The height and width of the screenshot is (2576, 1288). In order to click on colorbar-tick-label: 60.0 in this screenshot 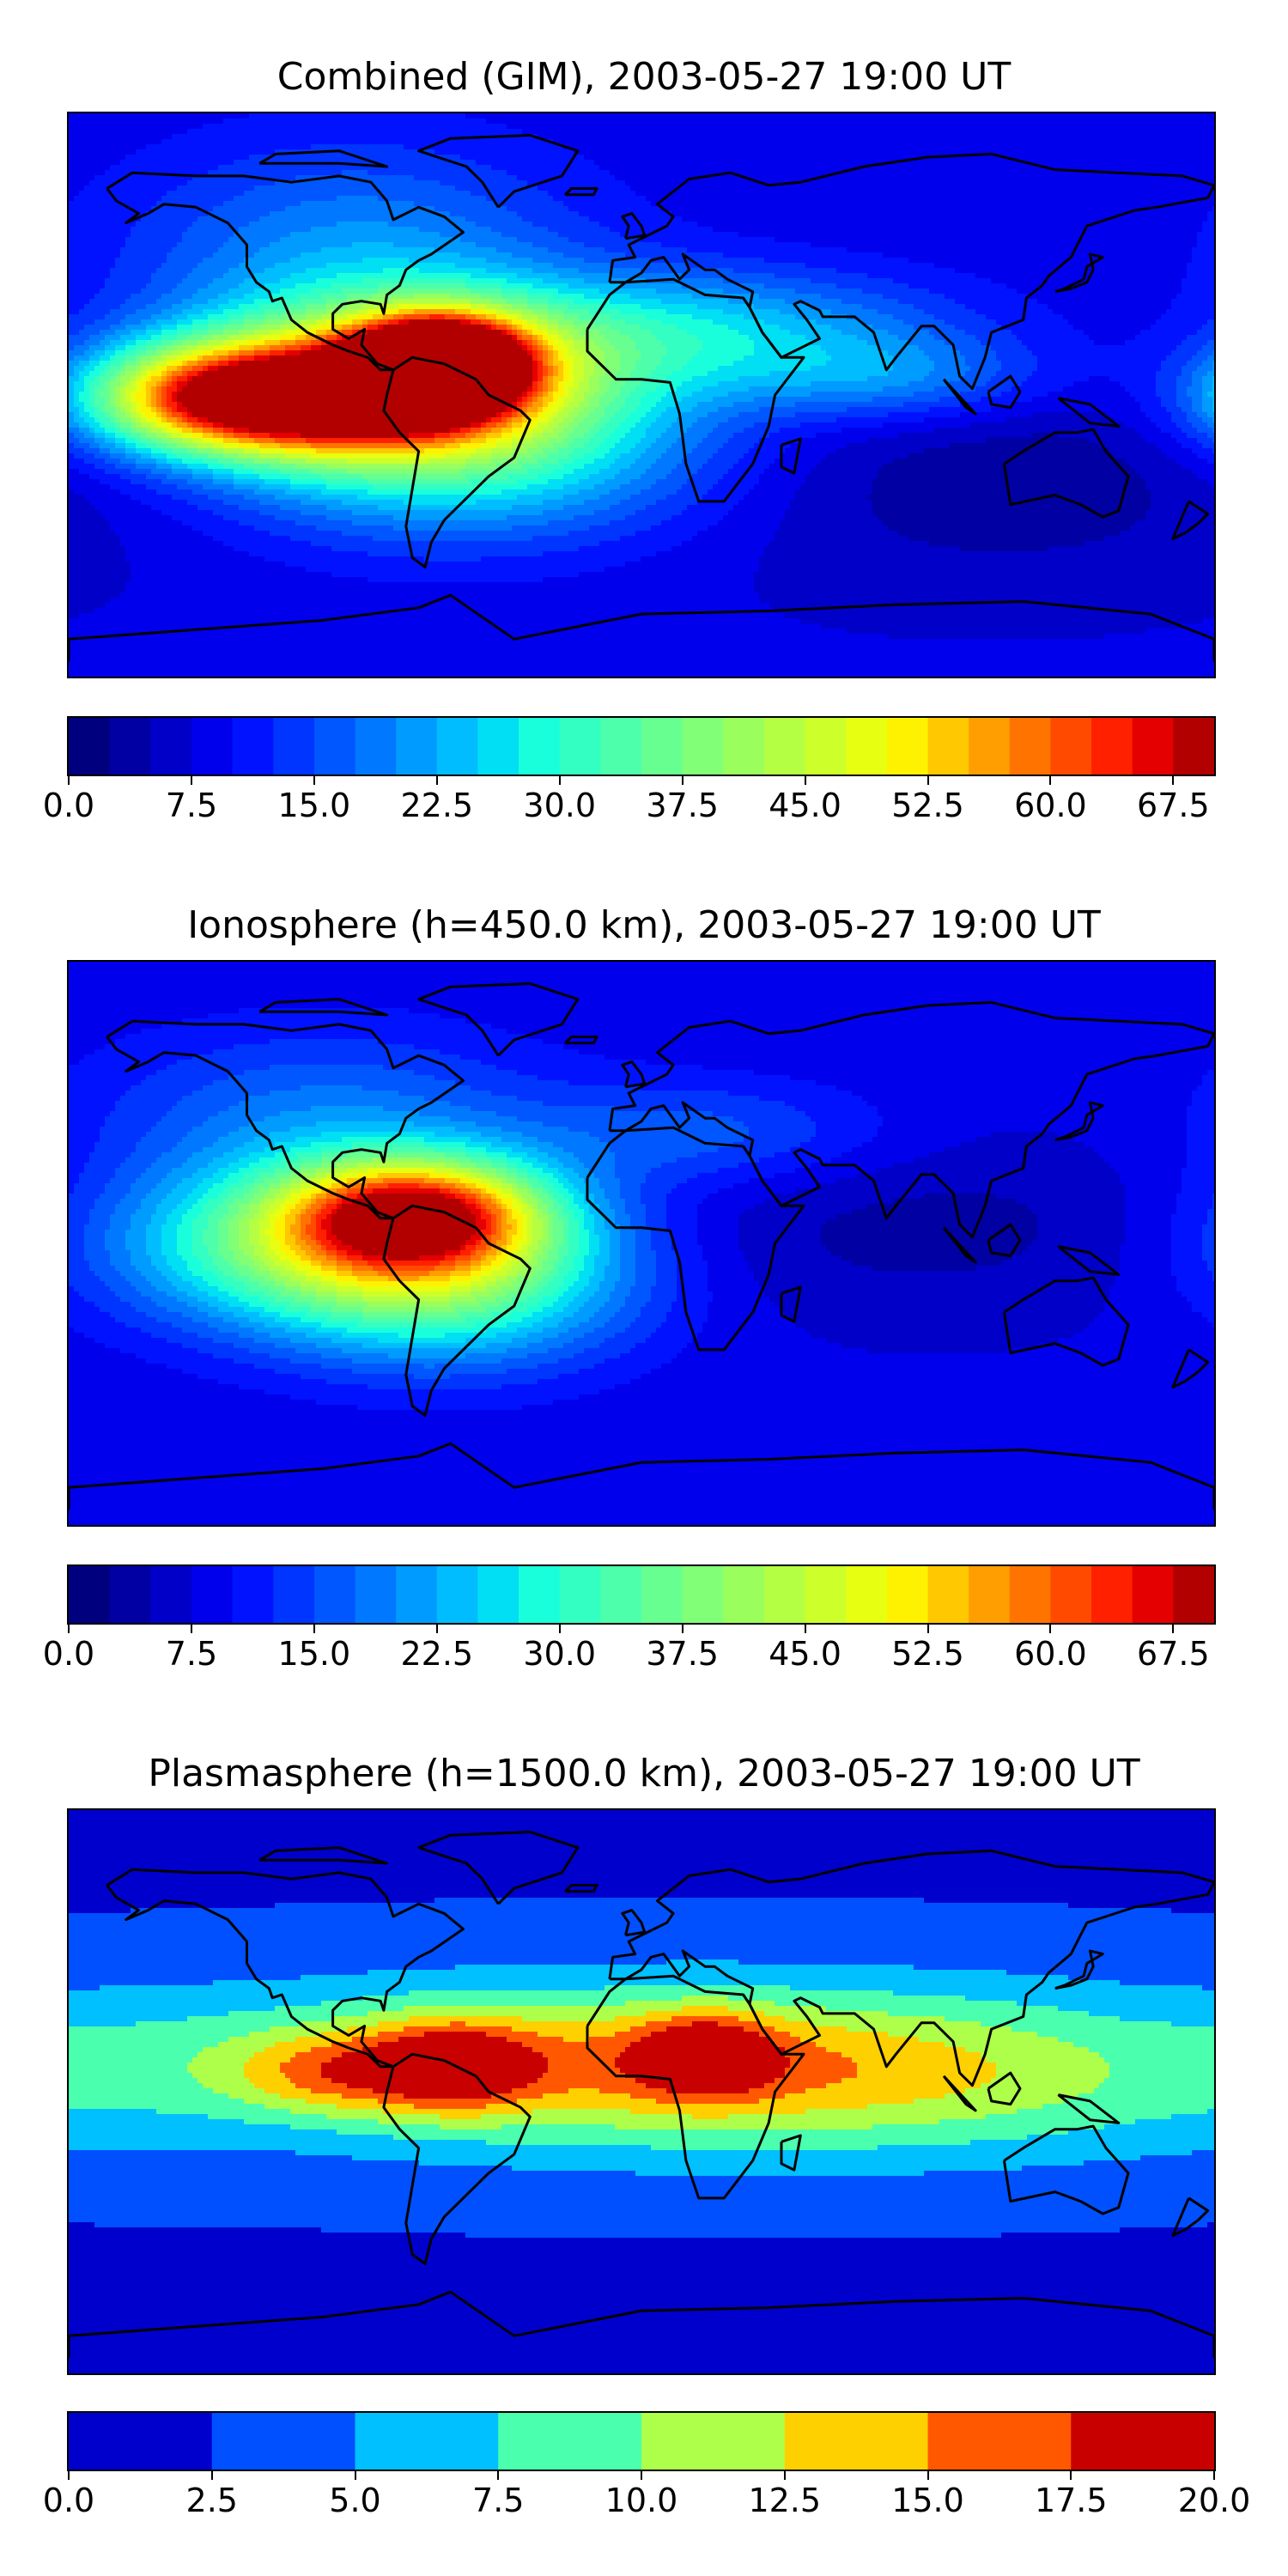, I will do `click(1050, 806)`.